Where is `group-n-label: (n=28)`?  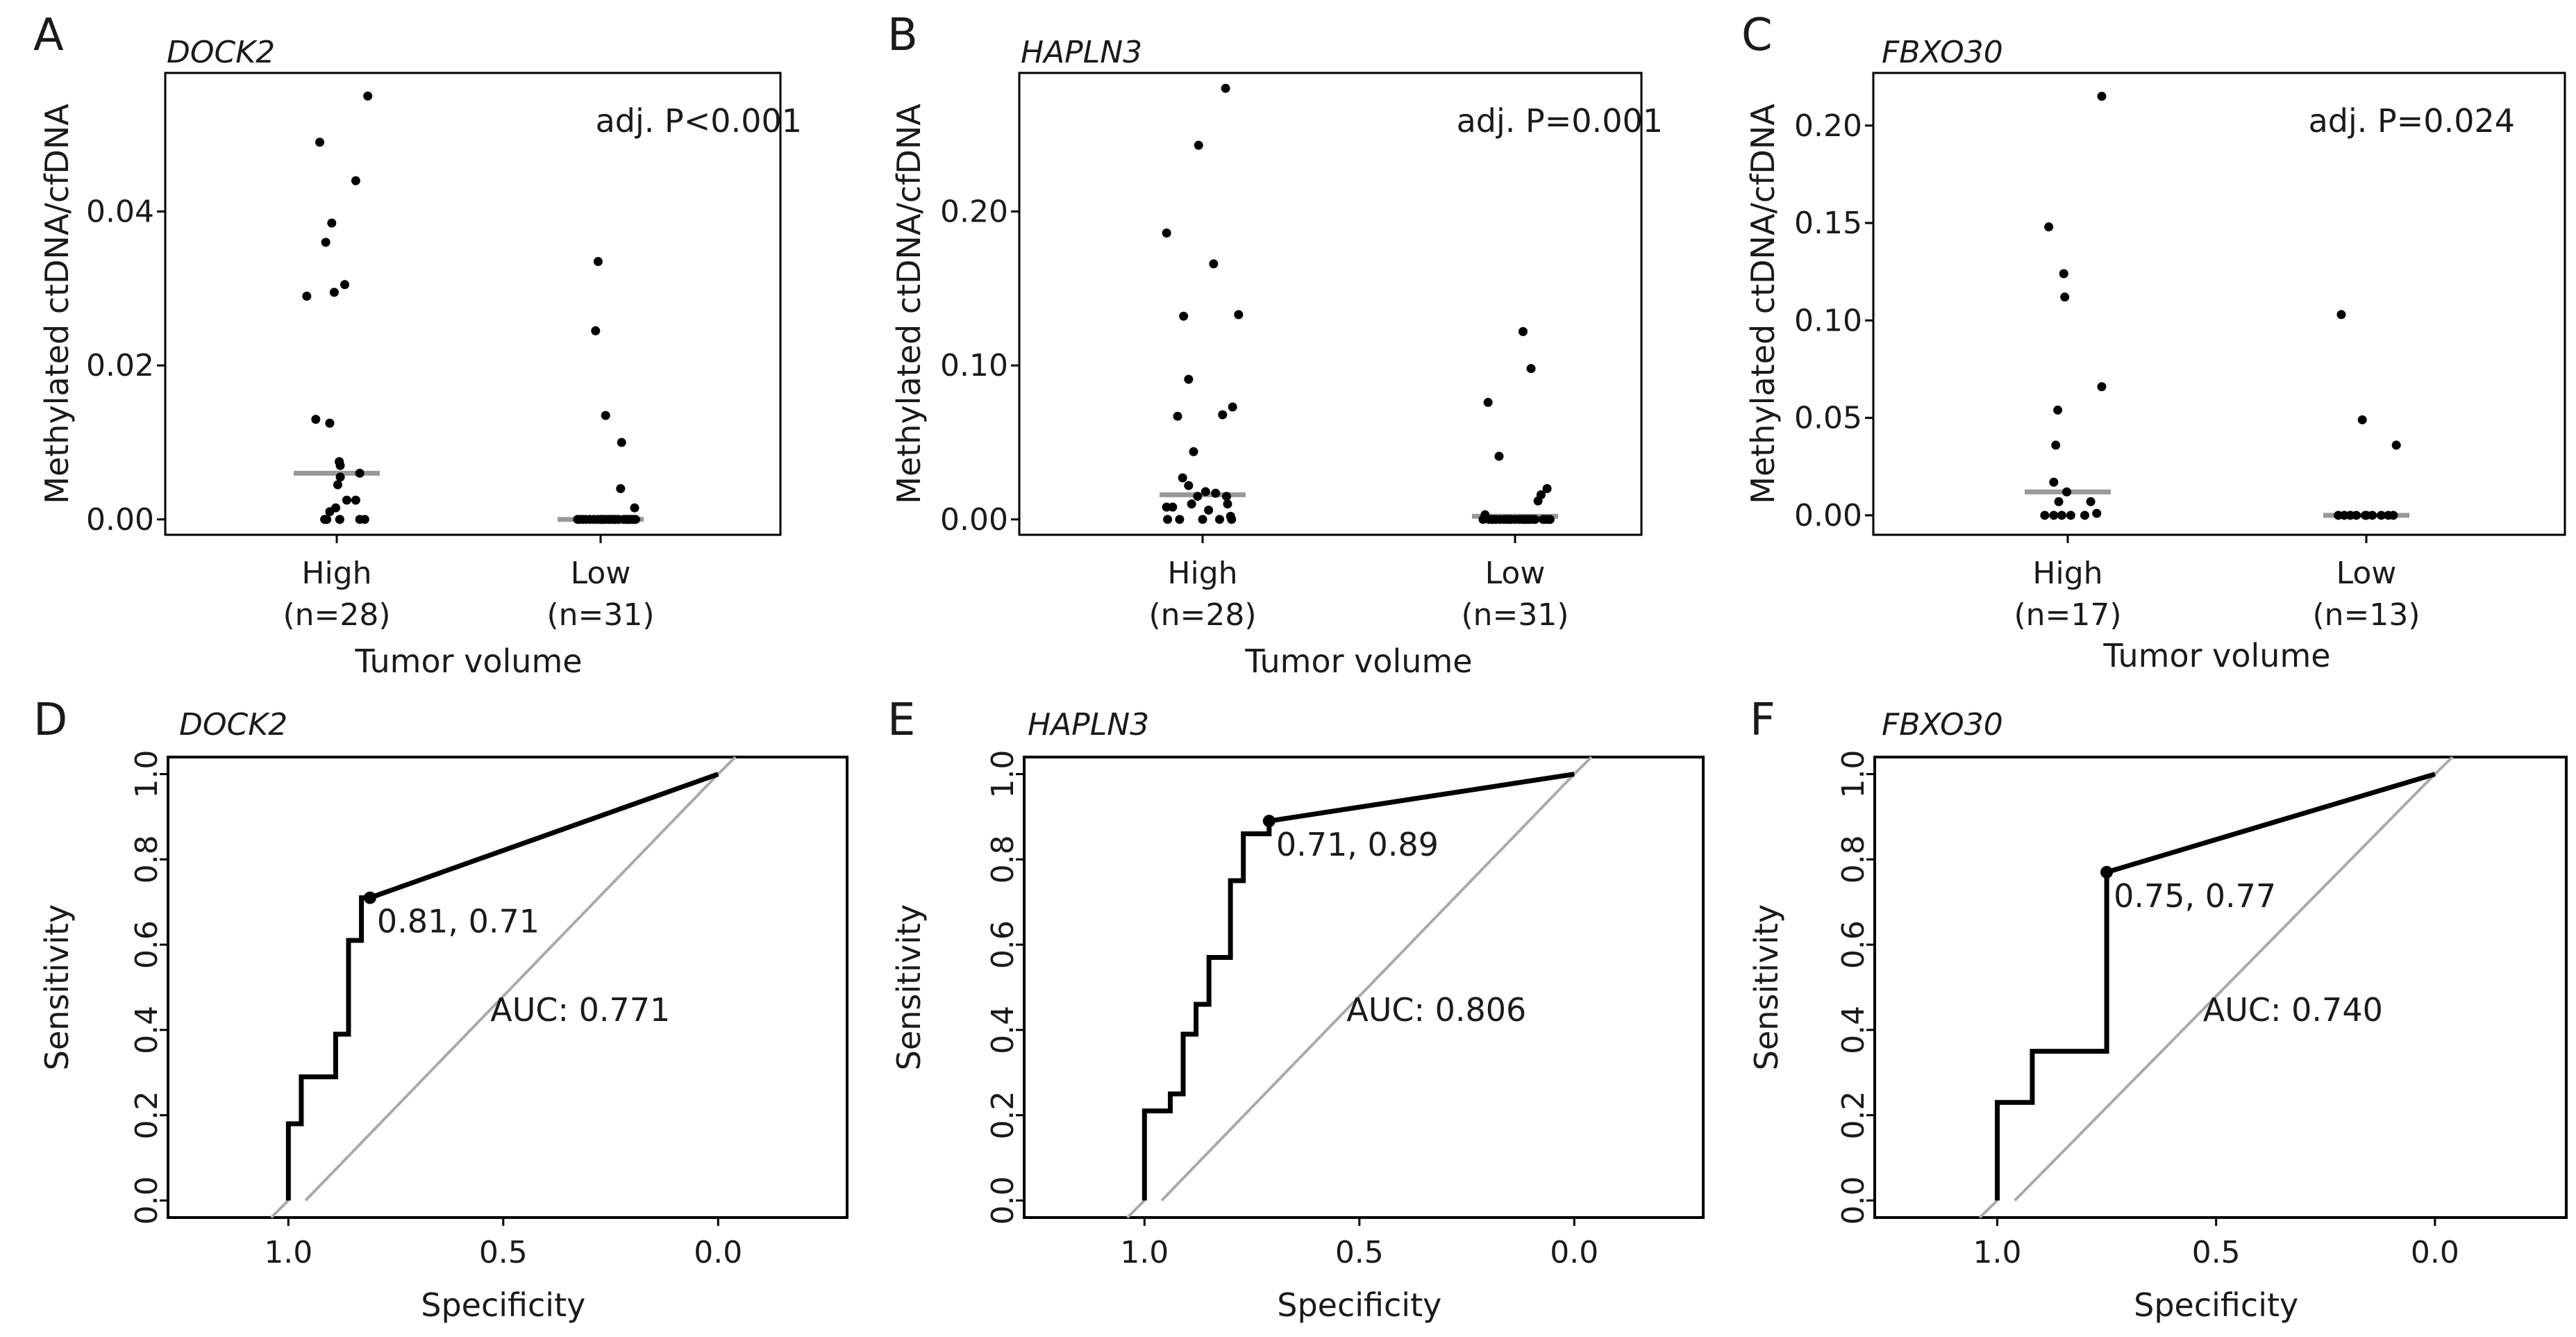 group-n-label: (n=28) is located at coordinates (1202, 615).